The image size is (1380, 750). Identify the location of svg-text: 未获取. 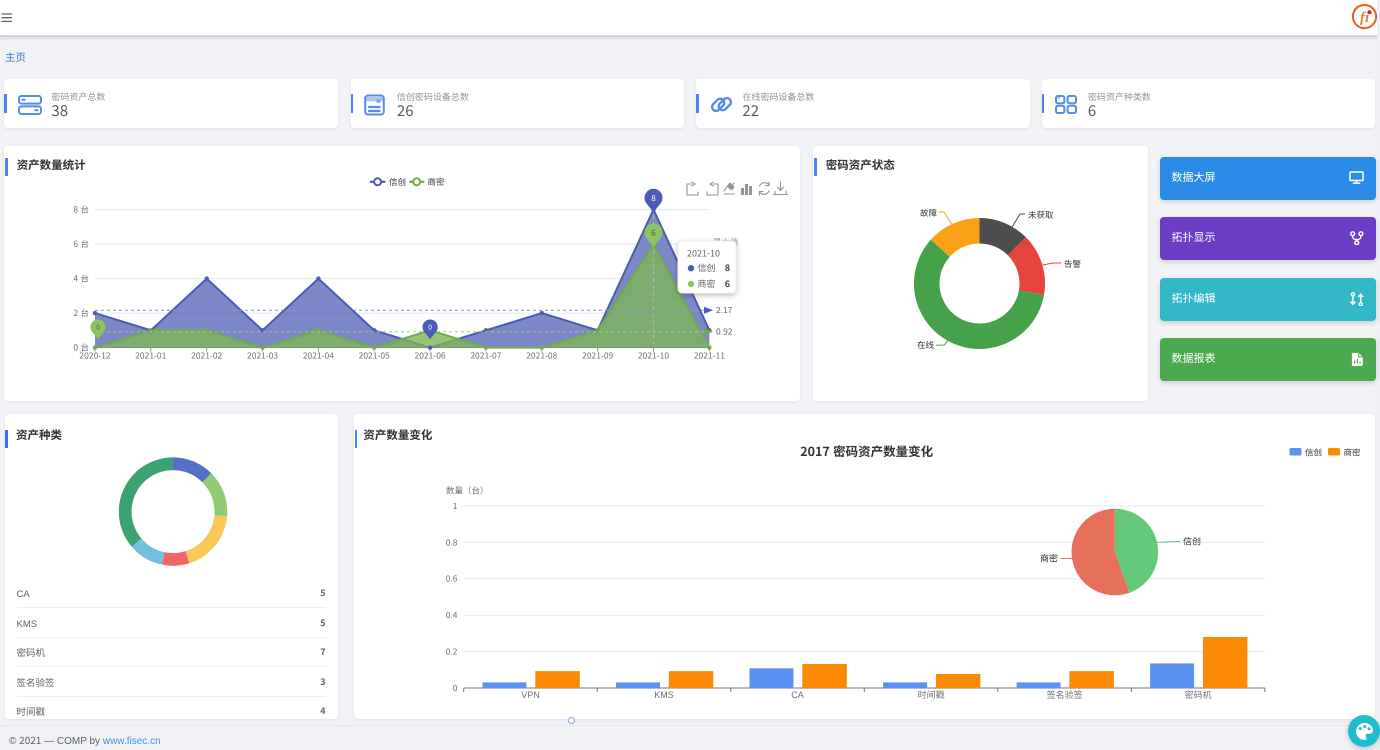
(1041, 215).